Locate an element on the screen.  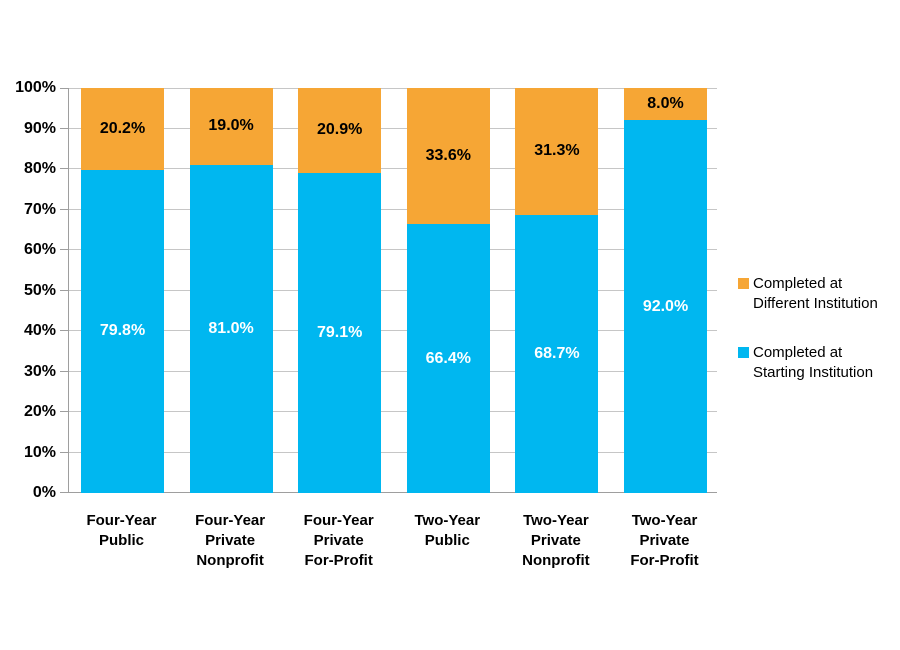
bar-segment-different: 8.0% is located at coordinates (665, 104).